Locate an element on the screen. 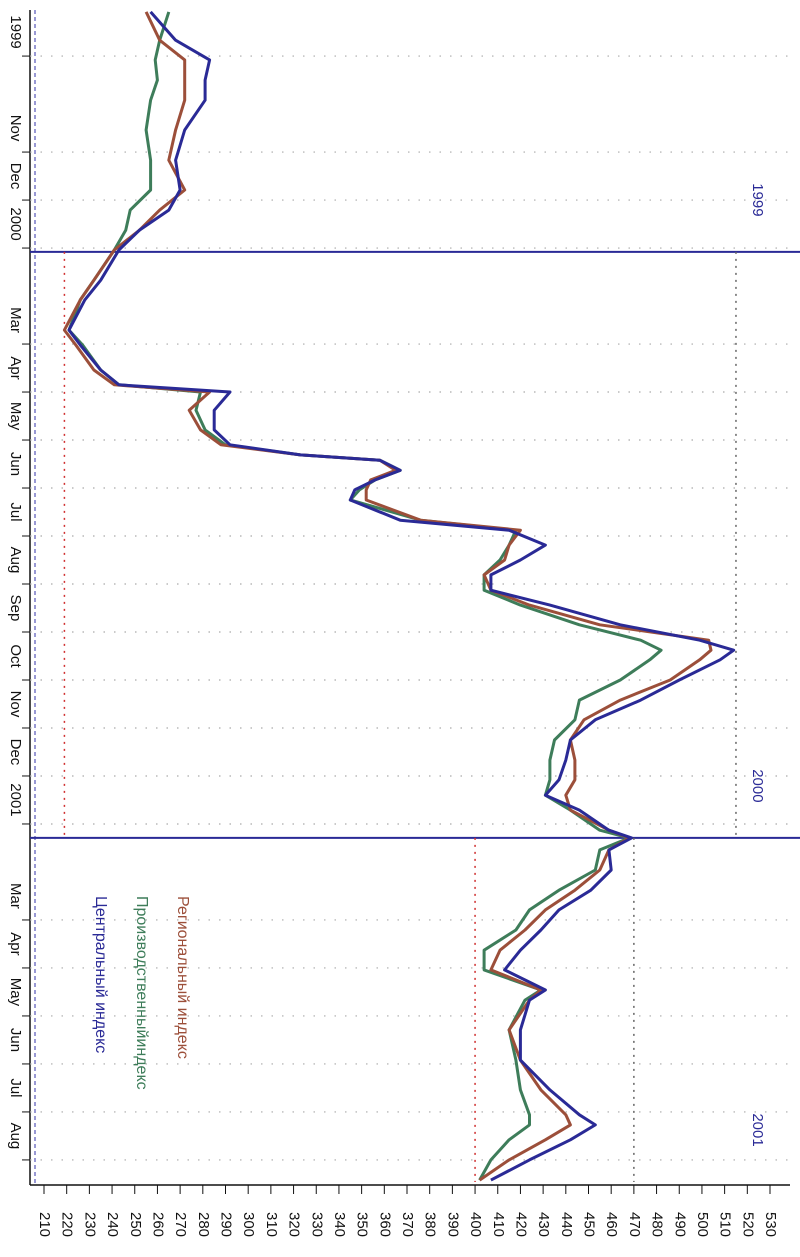 Image resolution: width=800 pixels, height=1257 pixels. y-tick-label: 240 is located at coordinates (112, 1224).